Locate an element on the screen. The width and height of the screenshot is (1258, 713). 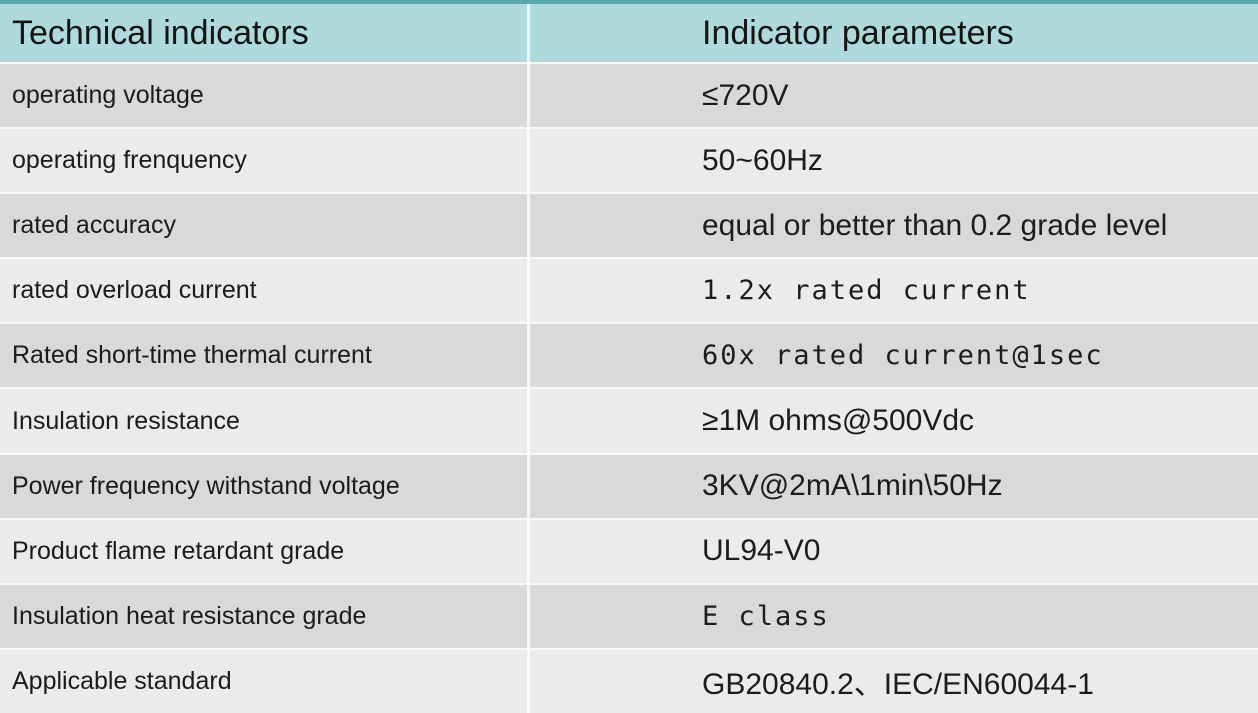
row-value: E class is located at coordinates (892, 616).